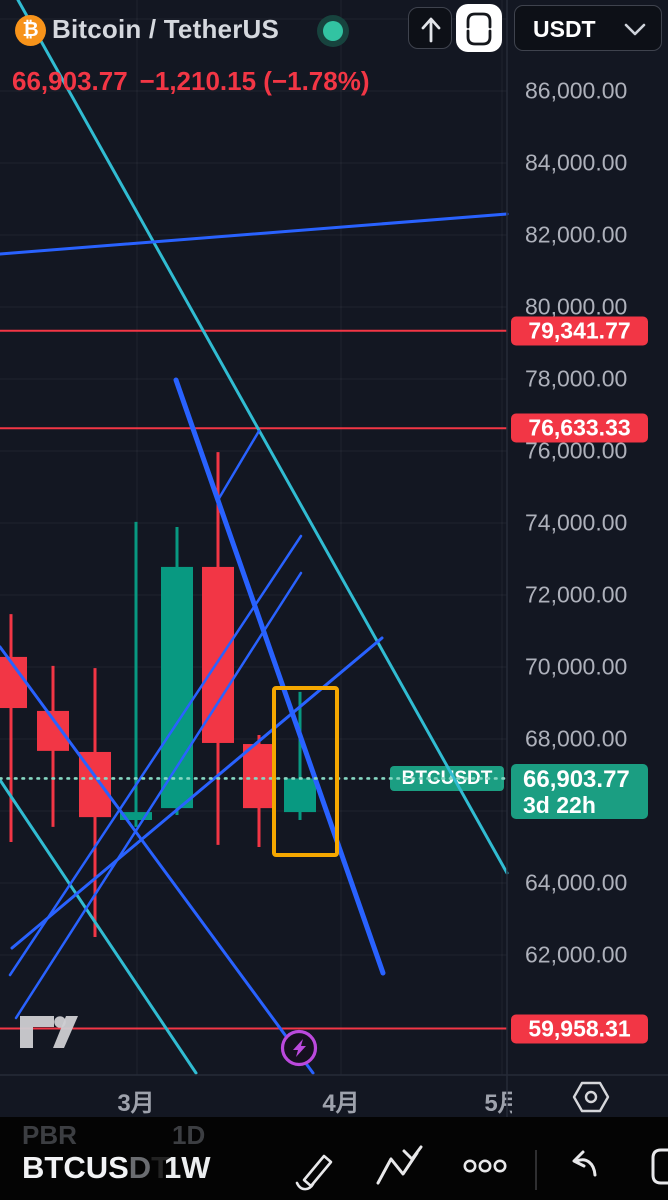 This screenshot has width=668, height=1200. What do you see at coordinates (189, 1135) in the screenshot?
I see `watchlist-prev-interval: 1D` at bounding box center [189, 1135].